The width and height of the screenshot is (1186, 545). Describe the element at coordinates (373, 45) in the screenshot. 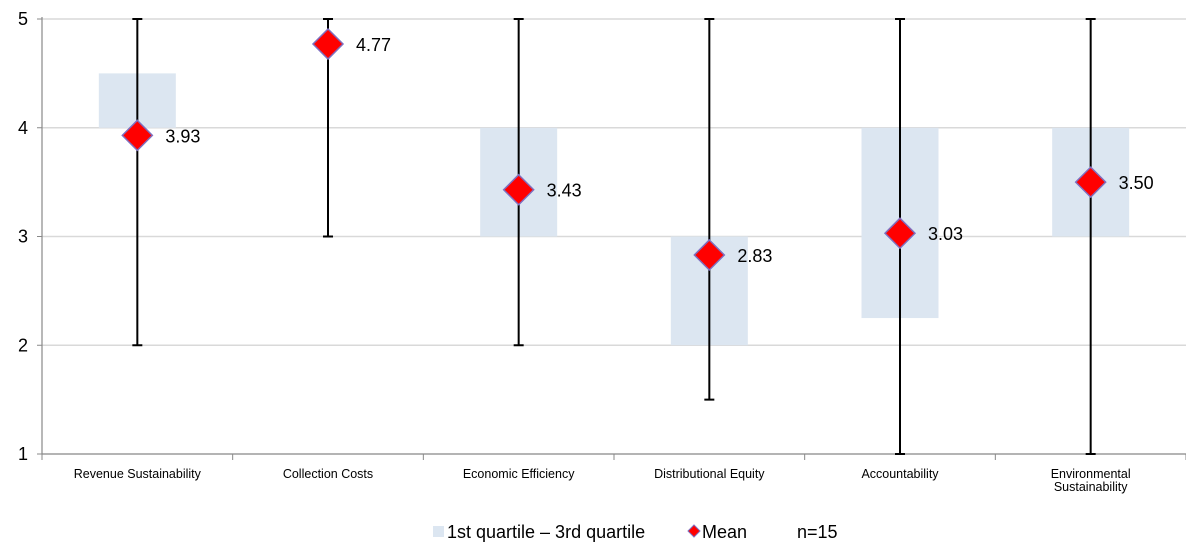

I see `mean-value-label: 4.77` at that location.